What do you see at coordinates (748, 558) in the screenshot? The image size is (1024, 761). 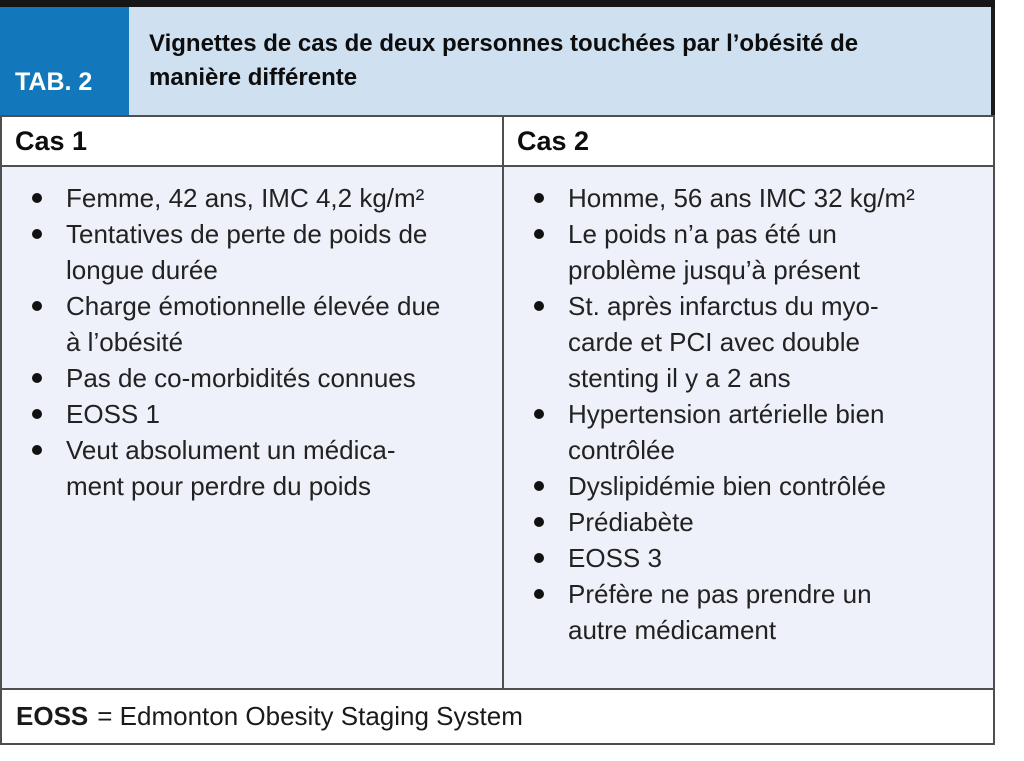 I see `list-item: EOSS 3` at bounding box center [748, 558].